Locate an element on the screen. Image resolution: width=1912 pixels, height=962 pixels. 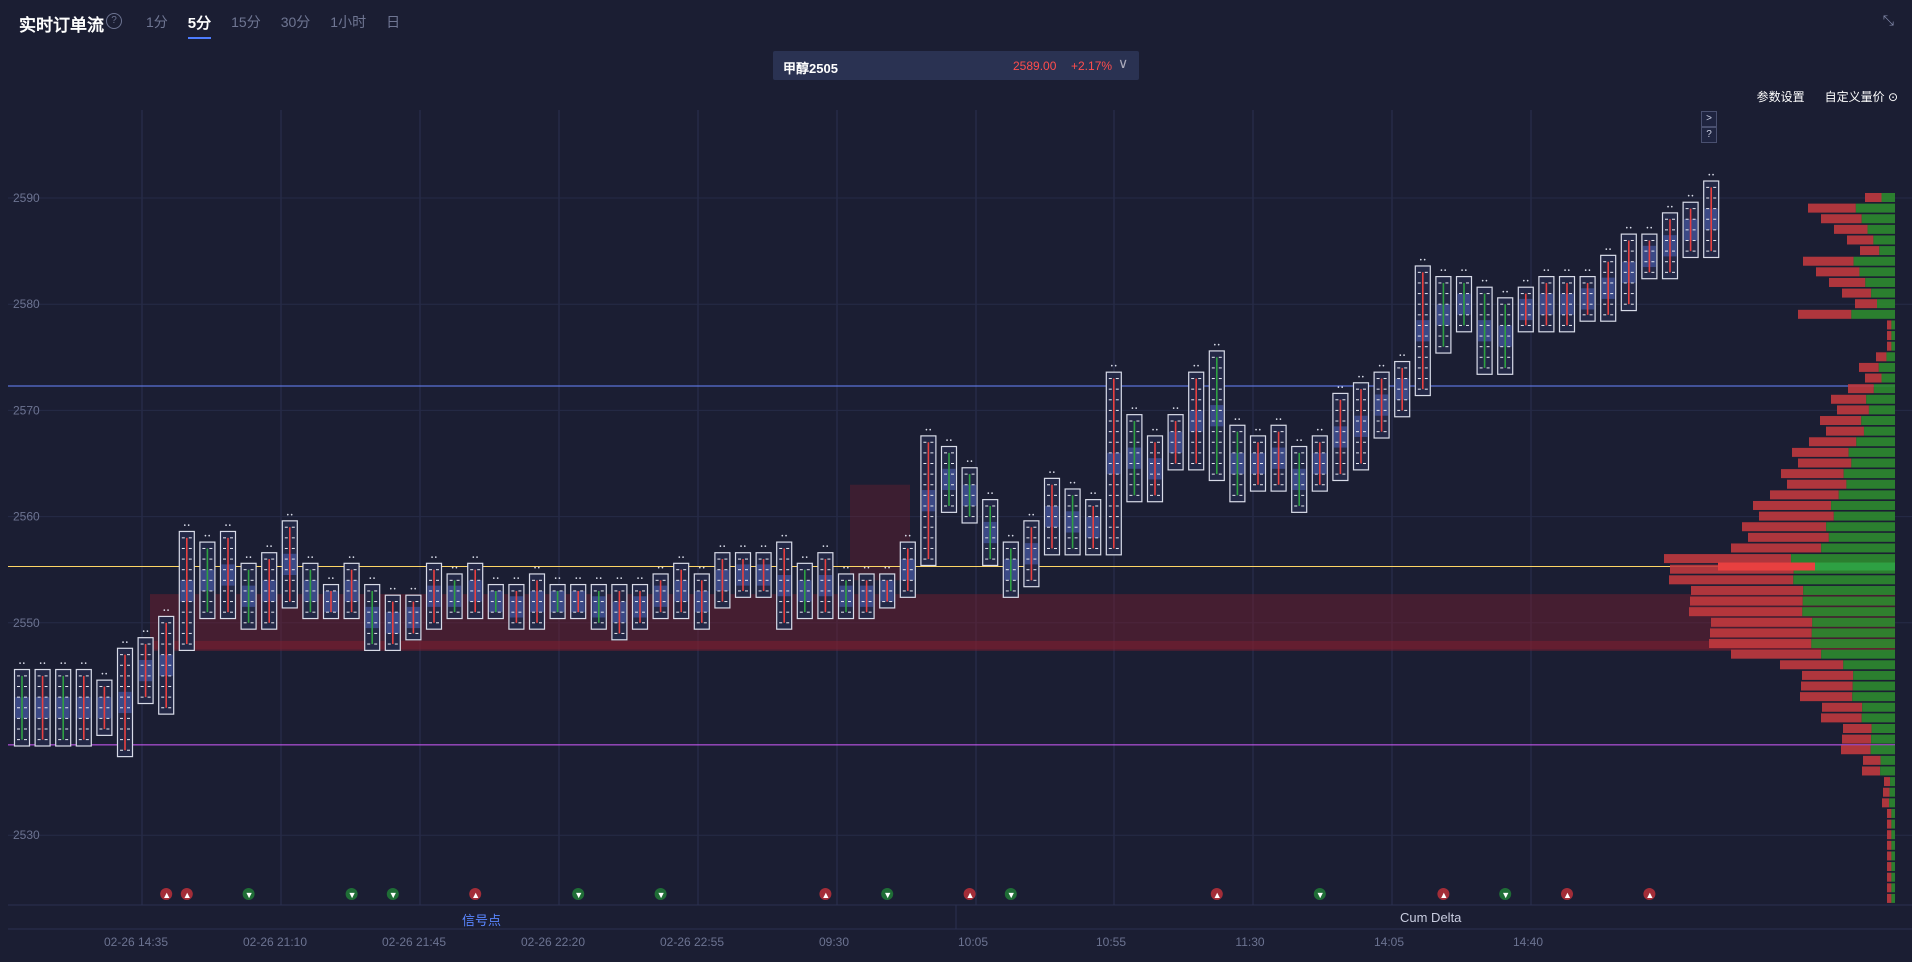
symbol-change: +2.17% is located at coordinates (1092, 66).